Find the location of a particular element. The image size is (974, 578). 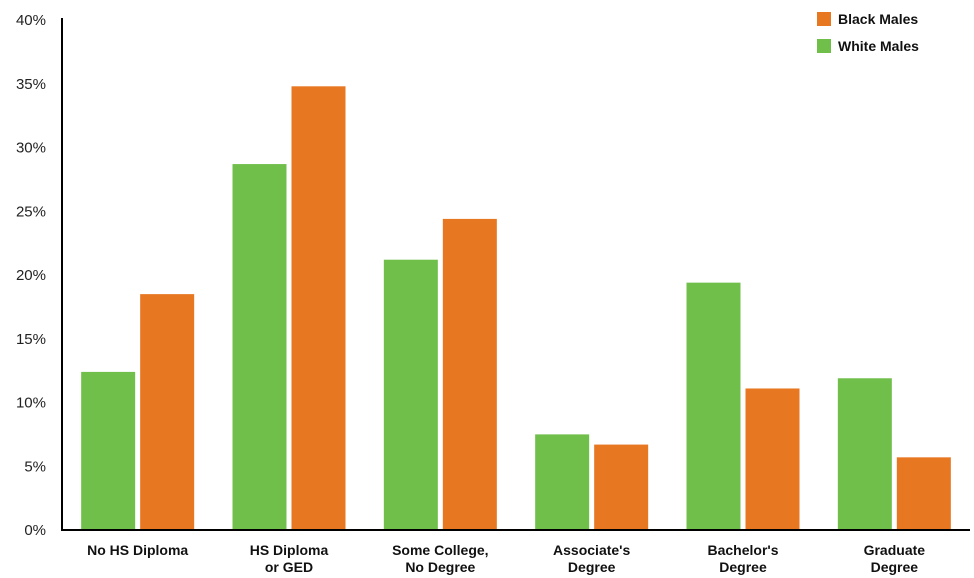

y-tick-label: 25% is located at coordinates (31, 211).